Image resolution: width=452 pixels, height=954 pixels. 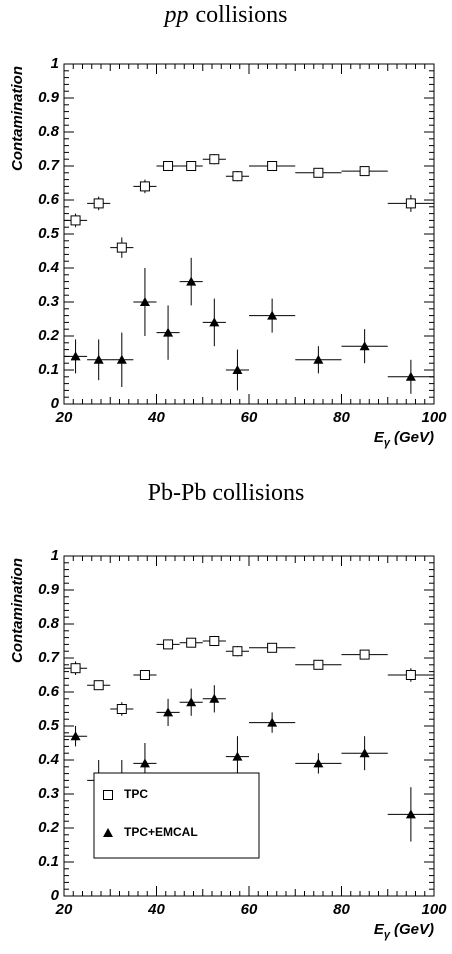 I want to click on title-em: pp, so click(x=175, y=15).